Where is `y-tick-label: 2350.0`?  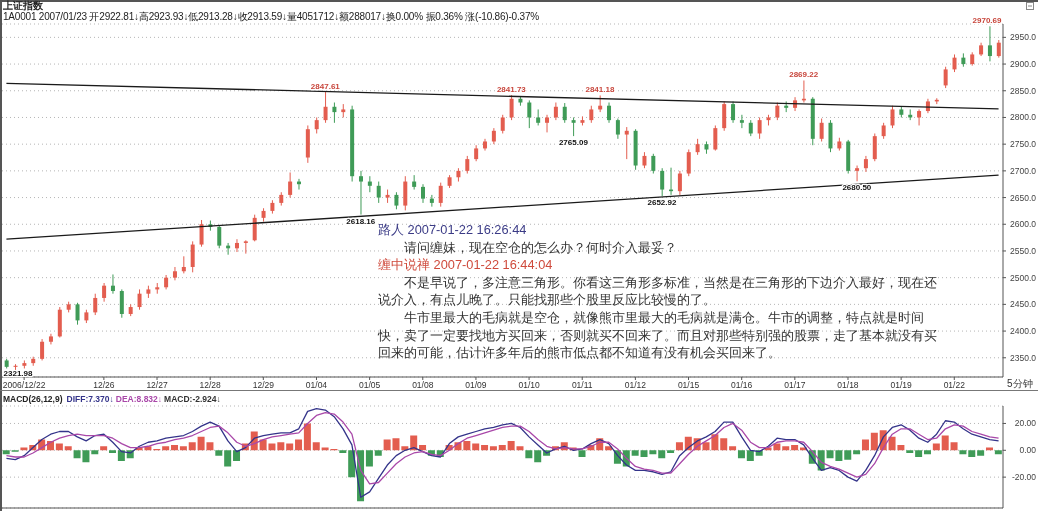 y-tick-label: 2350.0 is located at coordinates (1023, 357).